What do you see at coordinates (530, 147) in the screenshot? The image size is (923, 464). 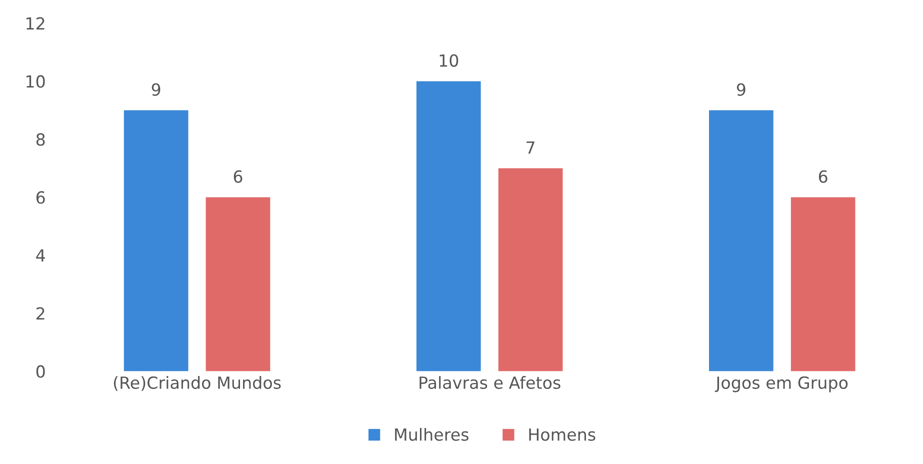 I see `data-label: 7` at bounding box center [530, 147].